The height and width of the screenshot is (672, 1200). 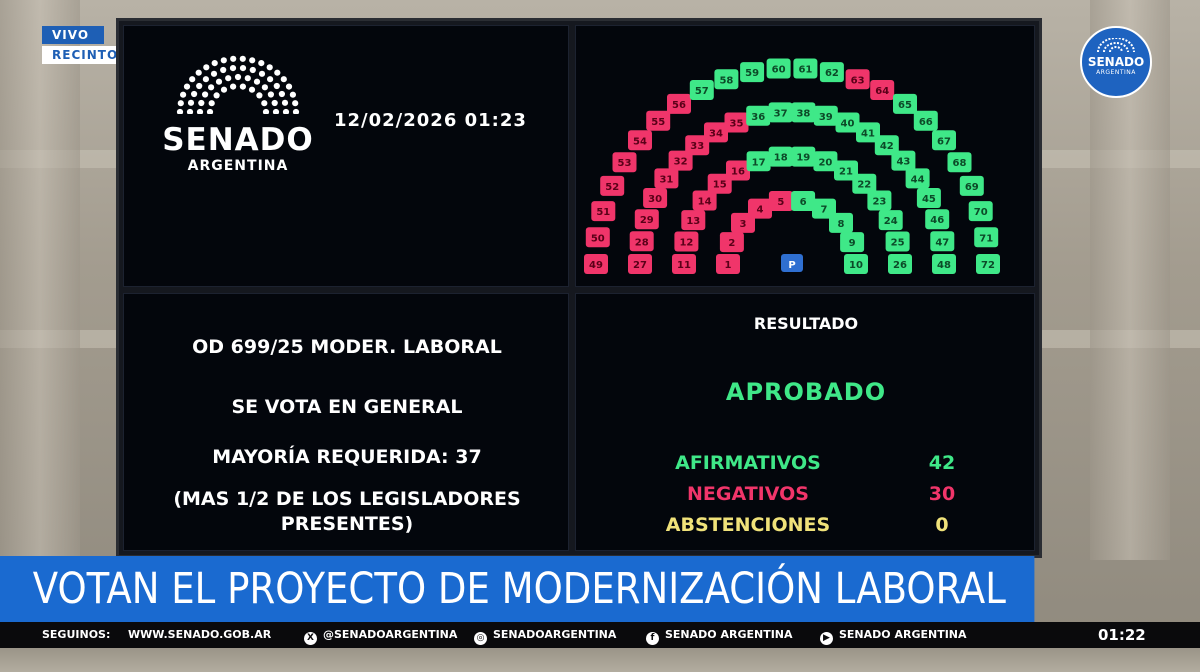 I want to click on seat-number: 44, so click(x=918, y=179).